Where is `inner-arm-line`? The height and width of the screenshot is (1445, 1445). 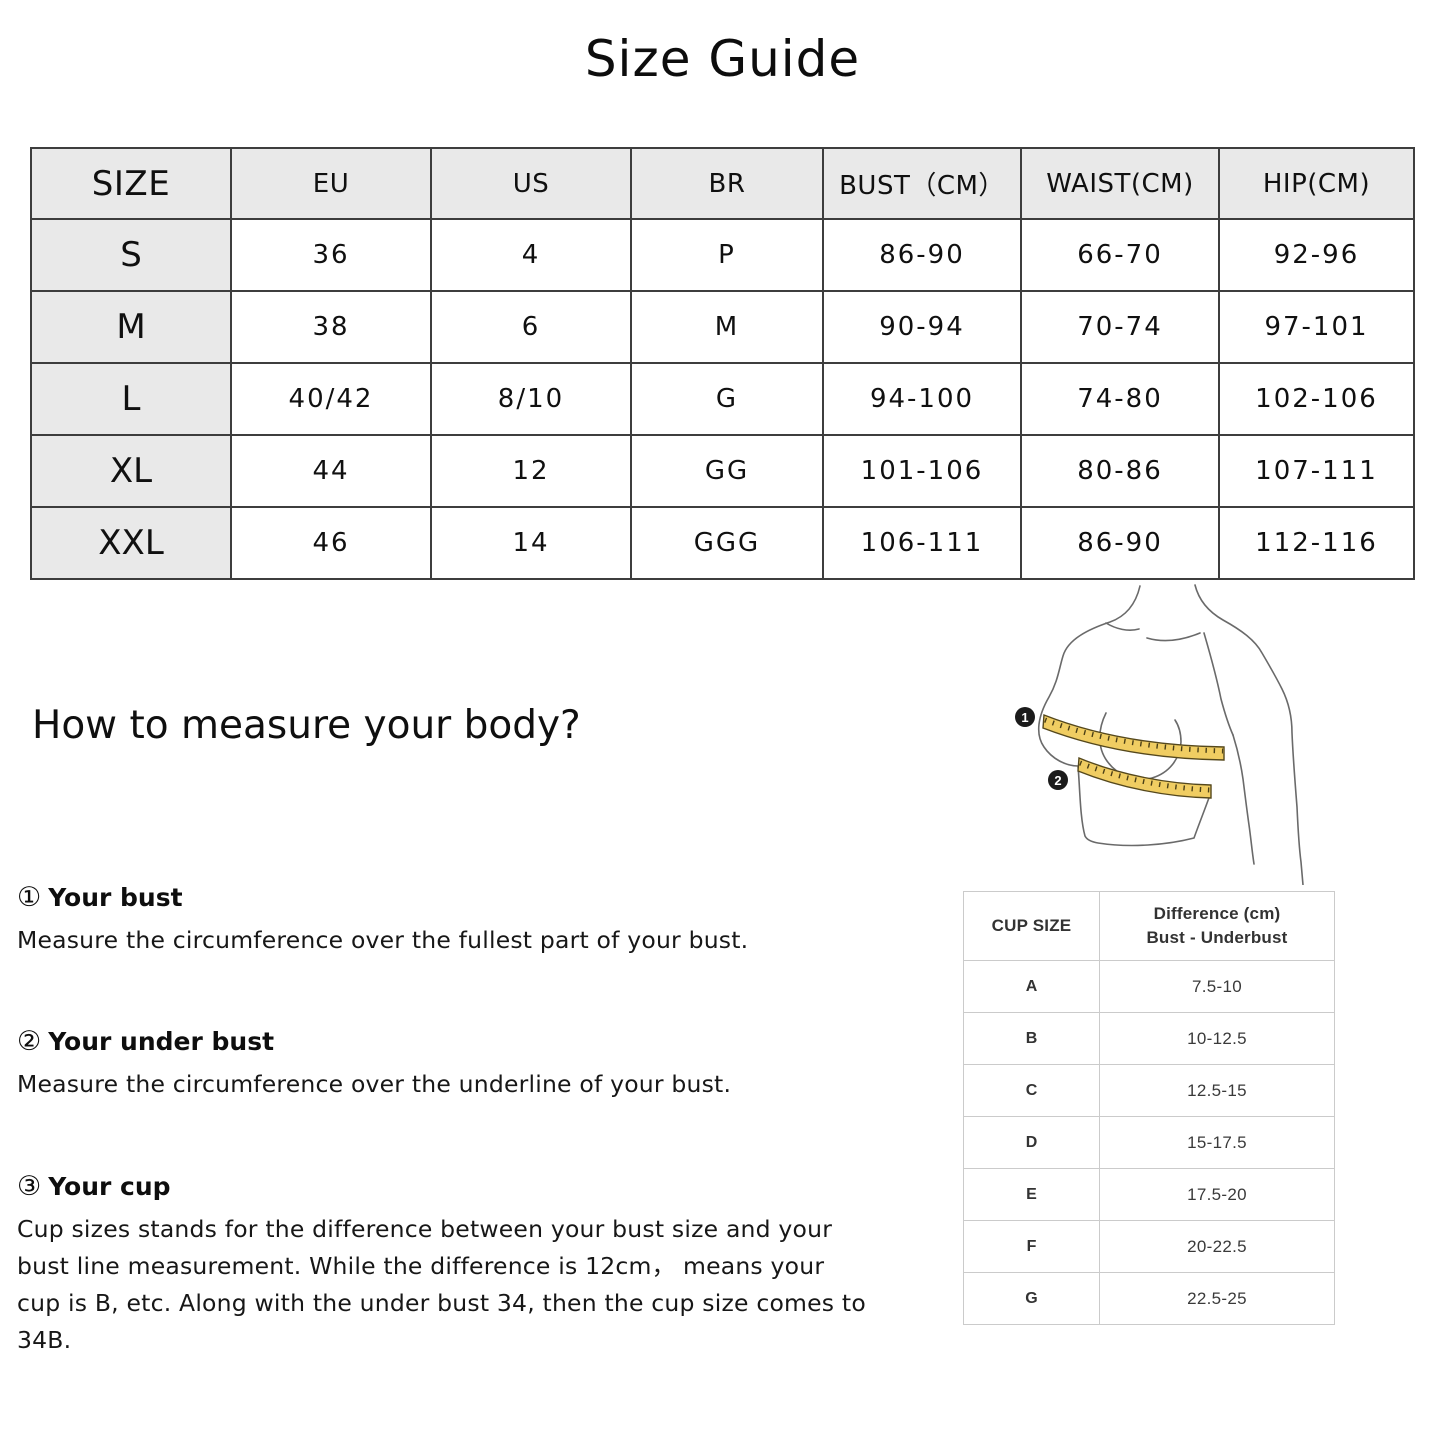
inner-arm-line is located at coordinates (1243, 799).